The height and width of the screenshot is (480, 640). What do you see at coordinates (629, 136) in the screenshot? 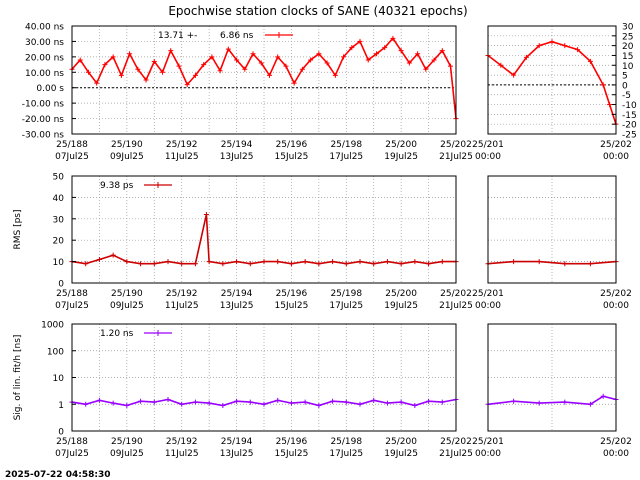
I see `y-tick-label: -25` at bounding box center [629, 136].